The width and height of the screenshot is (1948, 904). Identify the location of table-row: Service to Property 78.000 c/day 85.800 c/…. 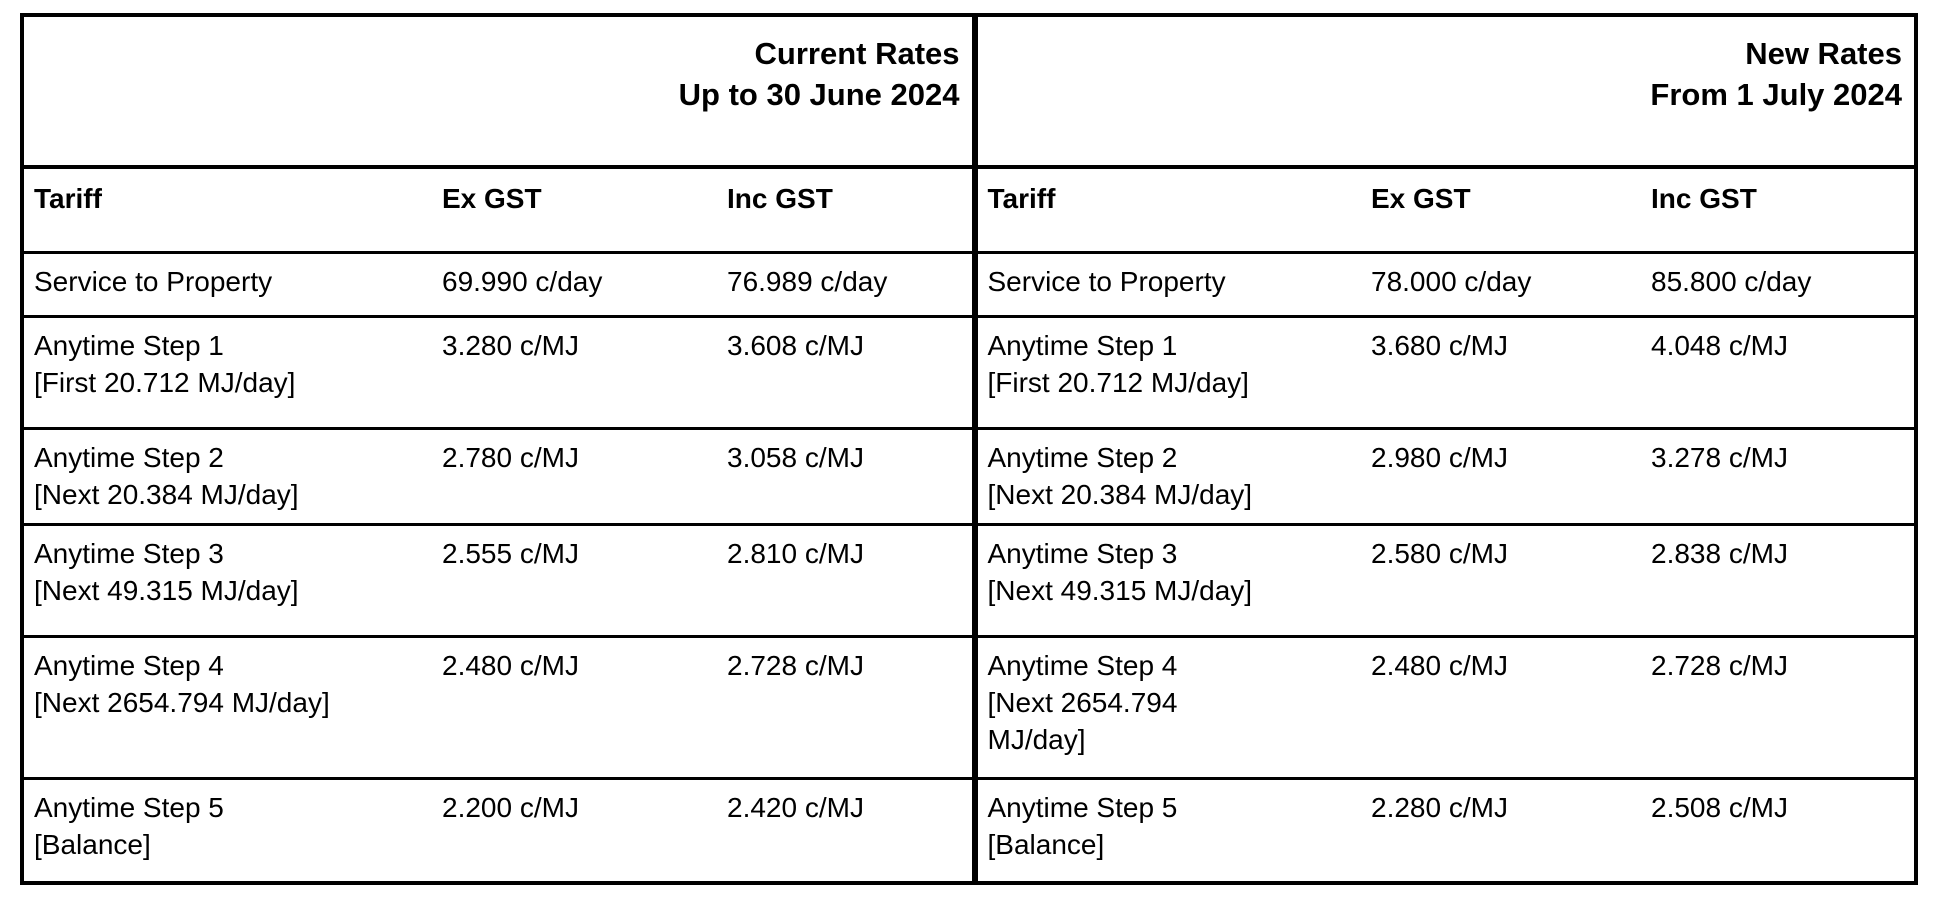
(1446, 285).